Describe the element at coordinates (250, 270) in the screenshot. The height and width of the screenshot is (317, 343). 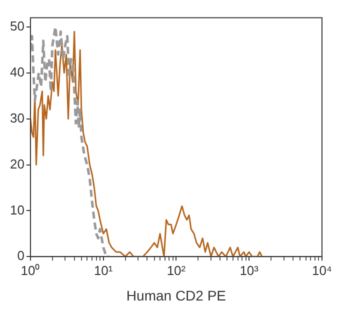
I see `x-tick-label: 10³` at that location.